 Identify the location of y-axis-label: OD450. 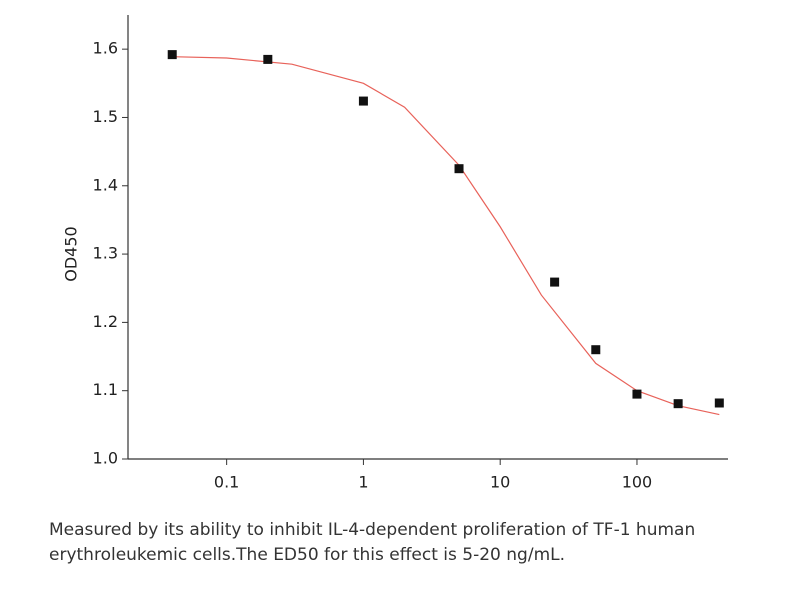
(71, 253).